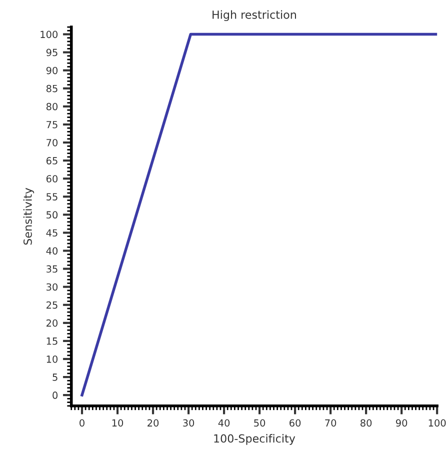 Image resolution: width=446 pixels, height=451 pixels. Describe the element at coordinates (52, 215) in the screenshot. I see `y-tick-label: 50` at that location.